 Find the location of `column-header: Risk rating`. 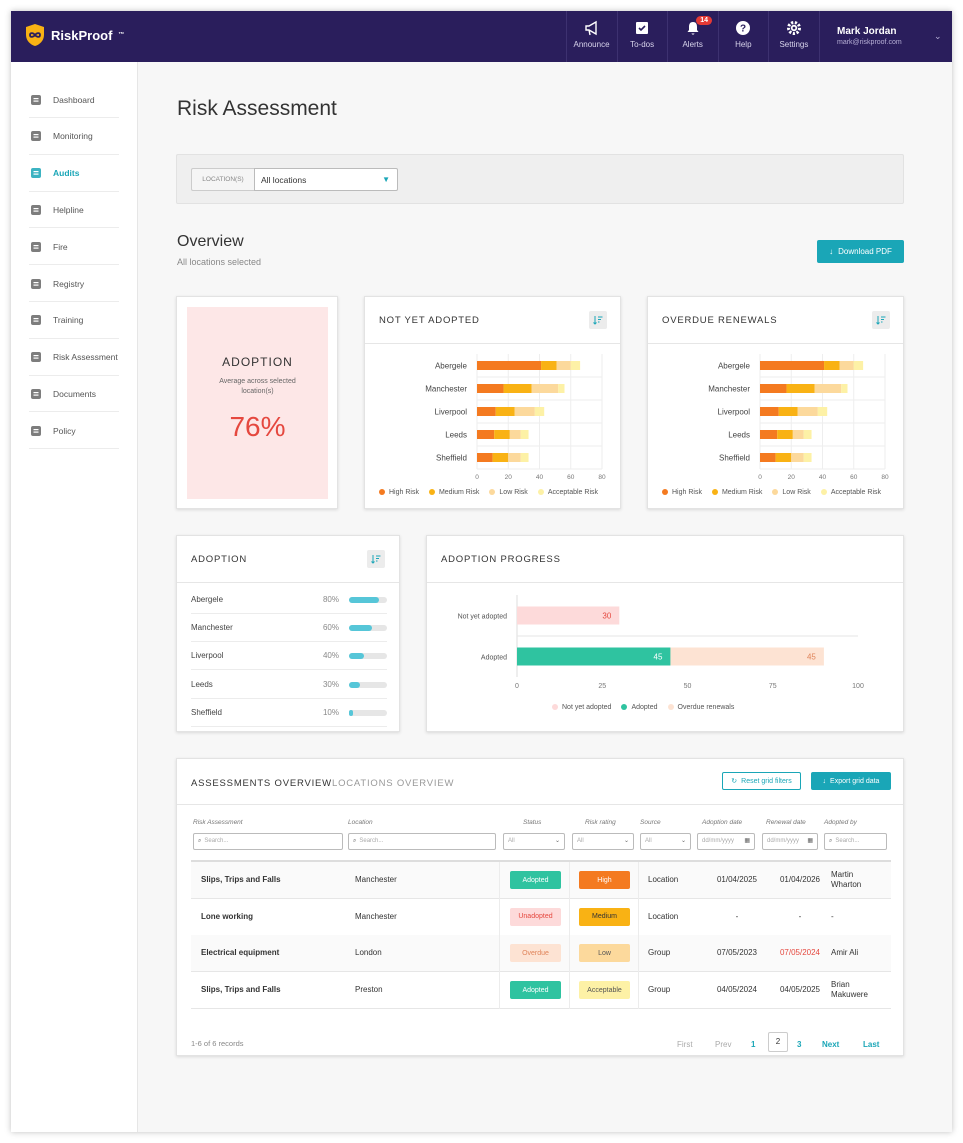

column-header: Risk rating is located at coordinates (600, 822).